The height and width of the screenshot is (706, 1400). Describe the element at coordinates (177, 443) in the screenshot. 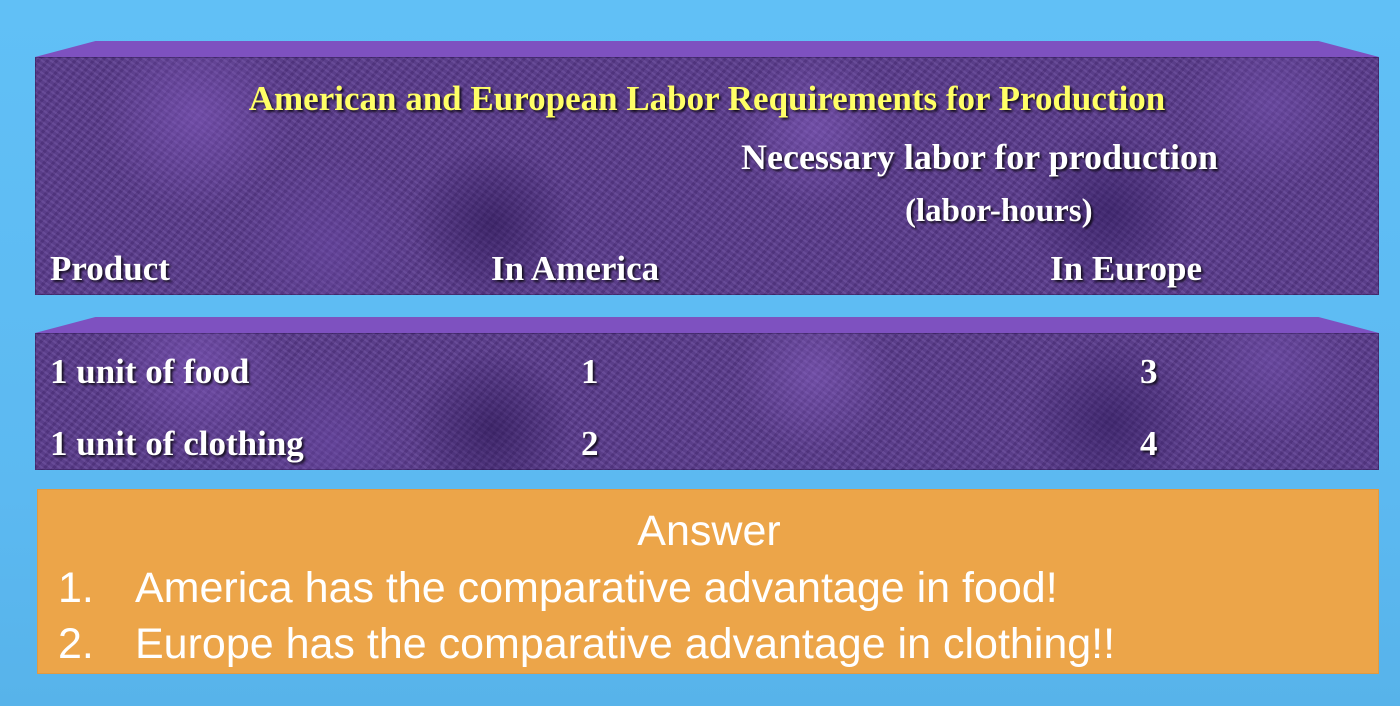

I see `row-product: 1 unit of clothing` at that location.